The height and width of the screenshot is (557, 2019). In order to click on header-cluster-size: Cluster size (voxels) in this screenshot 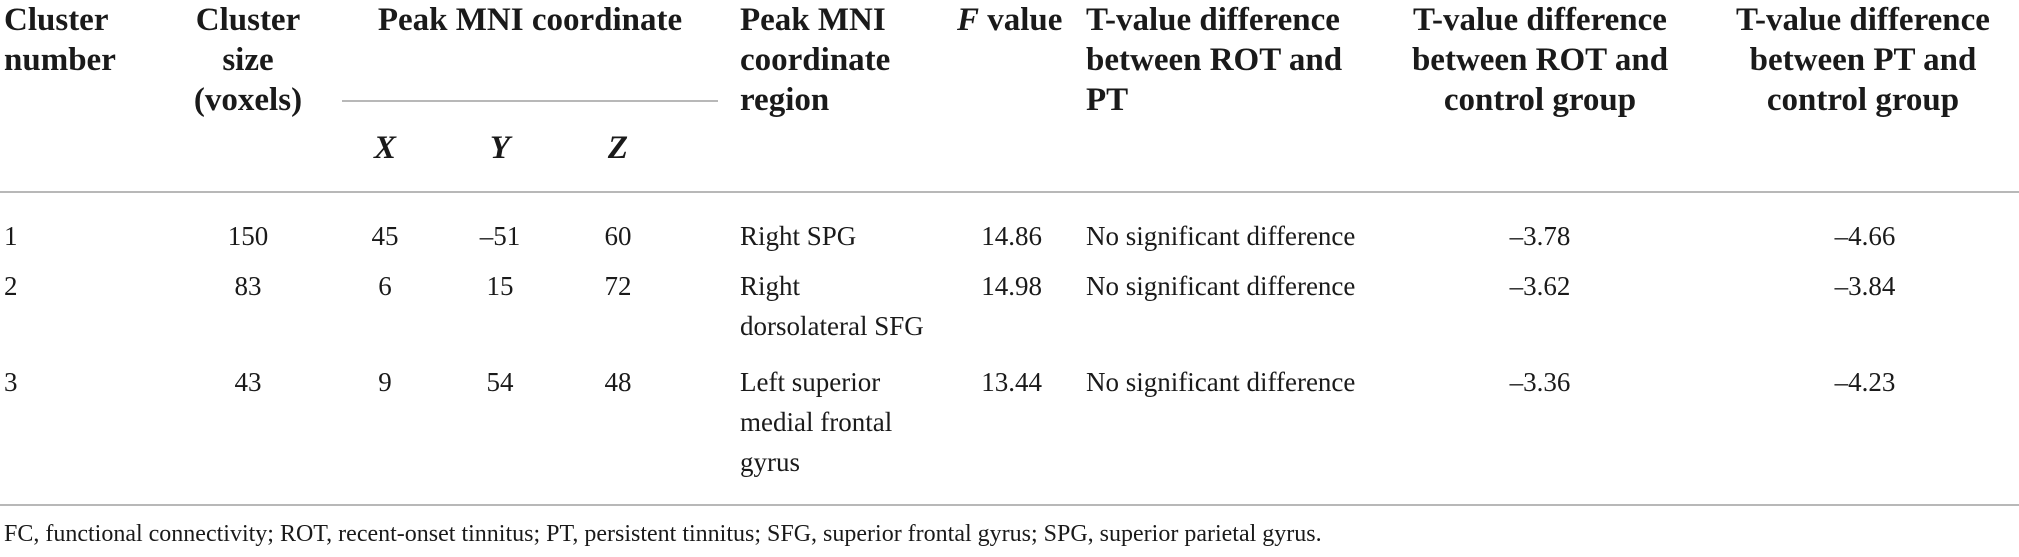, I will do `click(248, 60)`.